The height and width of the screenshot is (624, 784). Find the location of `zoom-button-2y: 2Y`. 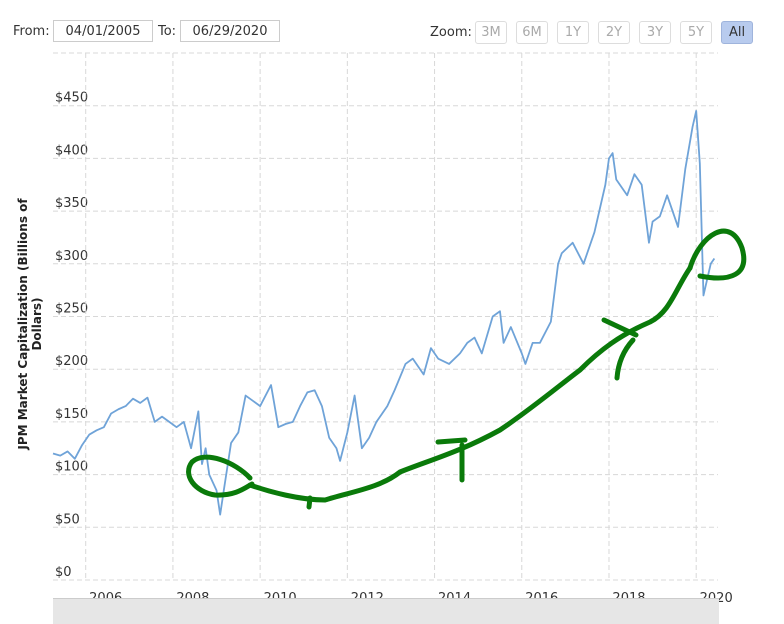

zoom-button-2y: 2Y is located at coordinates (614, 32).